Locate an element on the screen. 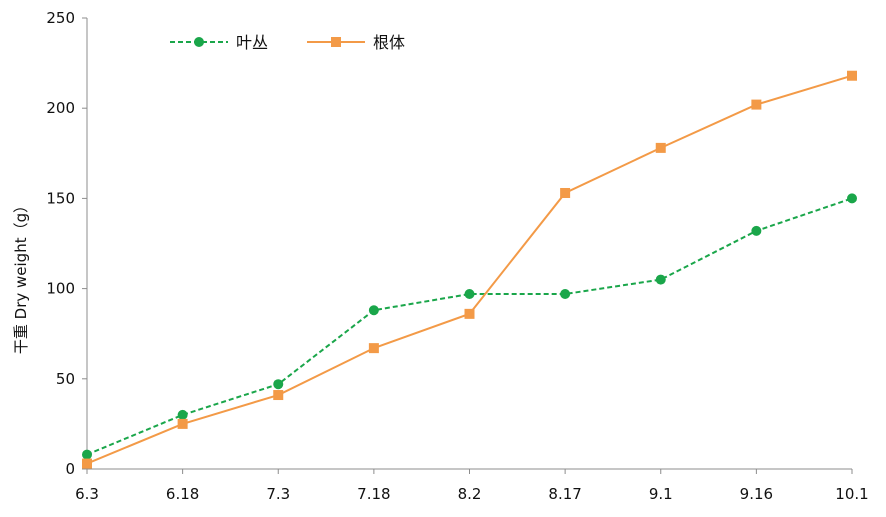 The width and height of the screenshot is (886, 517). legend-label: 叶丛 is located at coordinates (252, 42).